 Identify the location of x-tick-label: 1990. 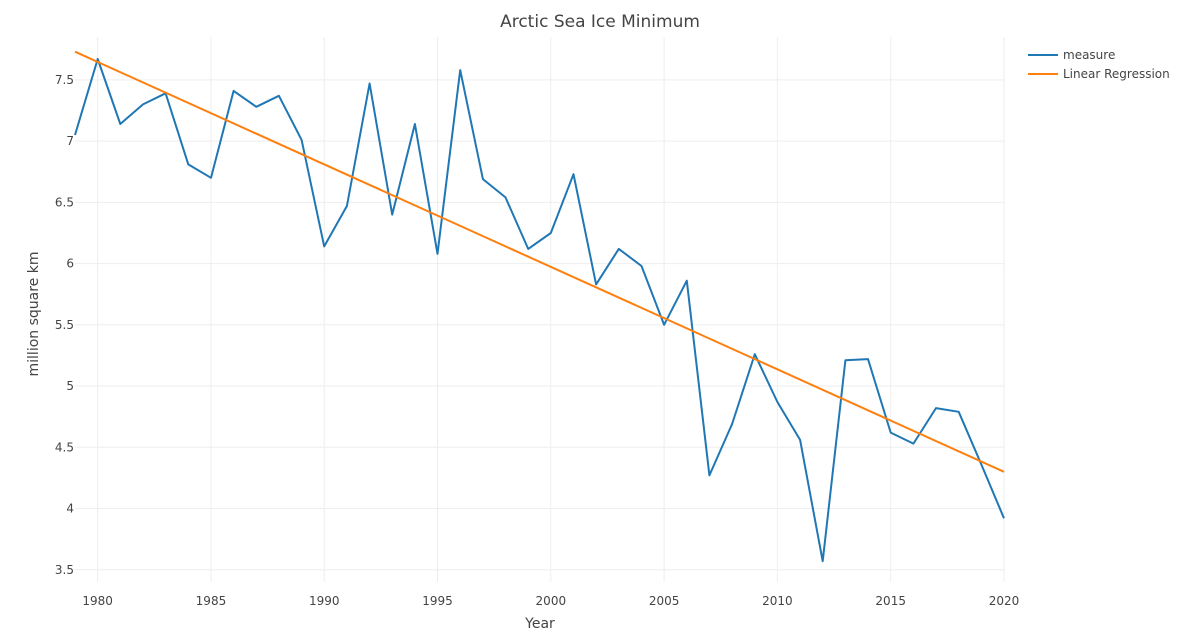
(324, 601).